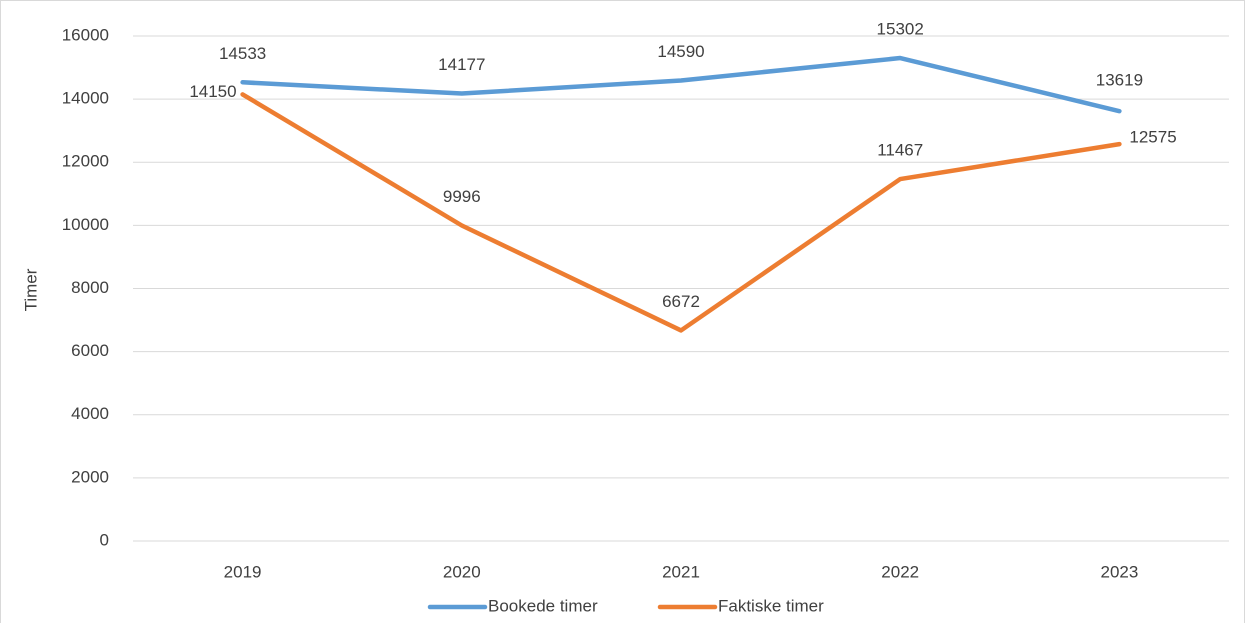 The height and width of the screenshot is (623, 1246). What do you see at coordinates (85, 224) in the screenshot?
I see `y-tick-label: 10000` at bounding box center [85, 224].